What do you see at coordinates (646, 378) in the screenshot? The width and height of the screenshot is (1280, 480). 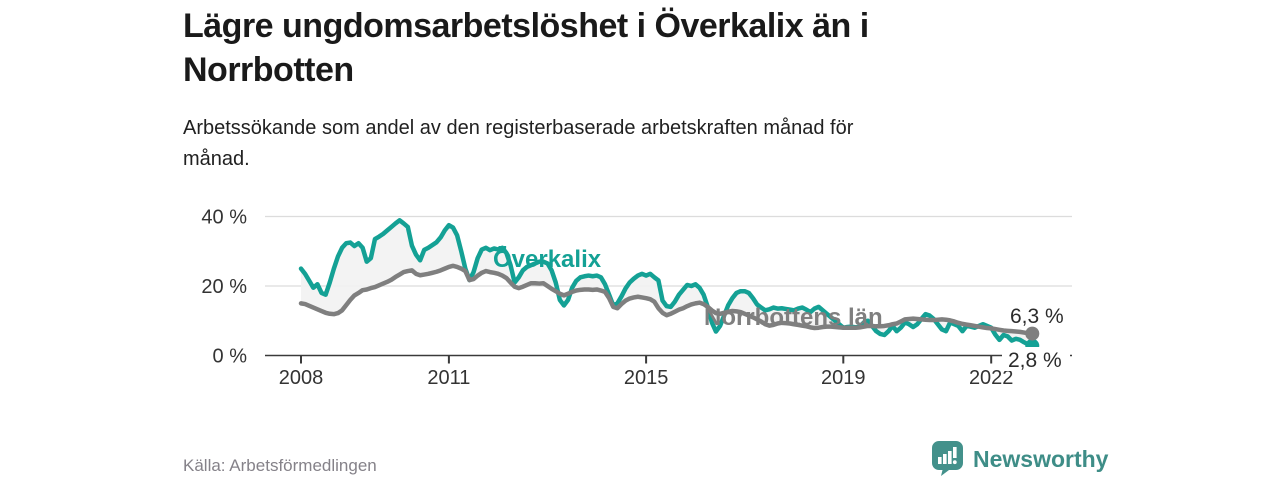 I see `x-tick-label: 2015` at bounding box center [646, 378].